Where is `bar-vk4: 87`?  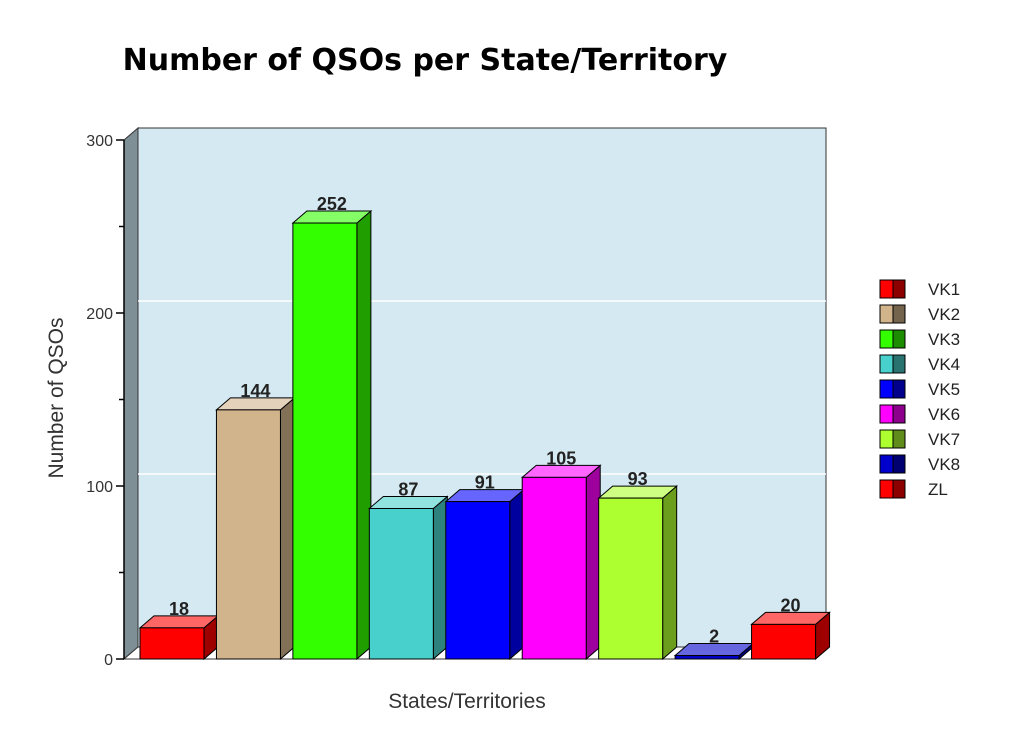
bar-vk4: 87 is located at coordinates (408, 570).